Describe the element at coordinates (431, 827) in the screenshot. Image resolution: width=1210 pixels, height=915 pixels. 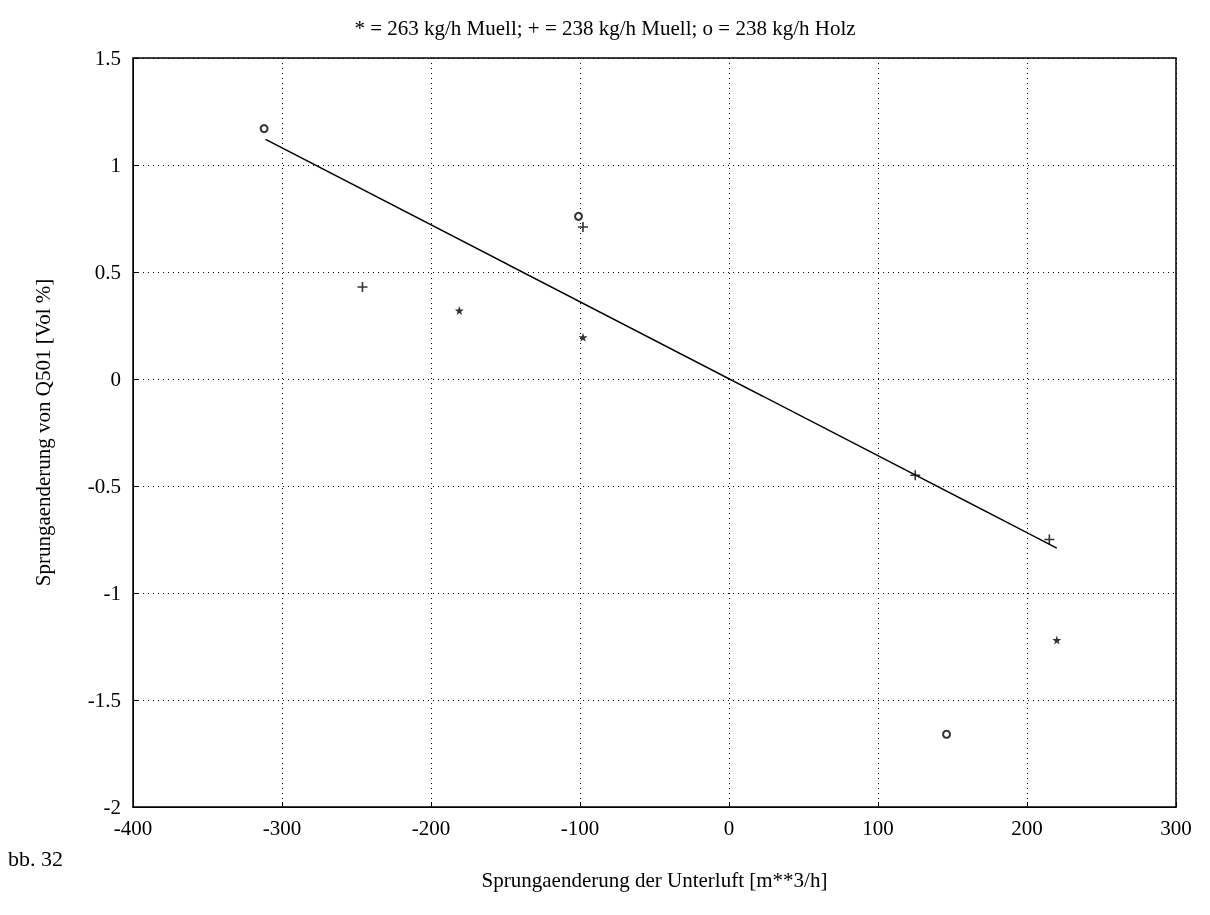
I see `x-tick-label: -200` at that location.